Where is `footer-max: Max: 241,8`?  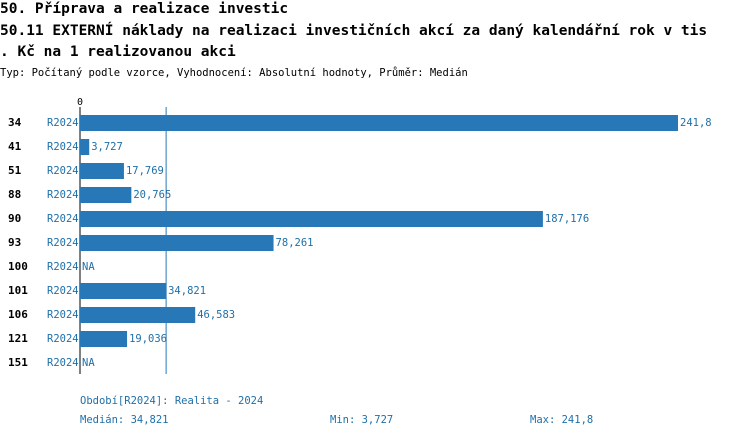
footer-max: Max: 241,8 is located at coordinates (561, 420).